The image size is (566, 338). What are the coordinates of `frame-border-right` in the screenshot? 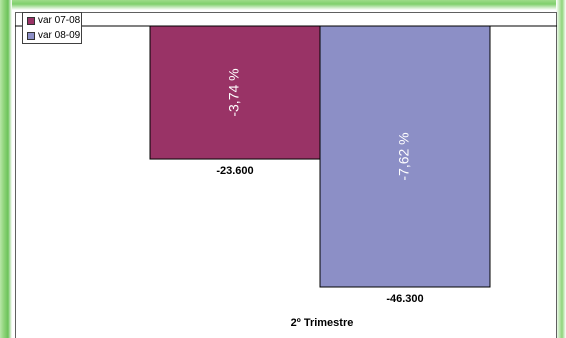 It's located at (561, 169).